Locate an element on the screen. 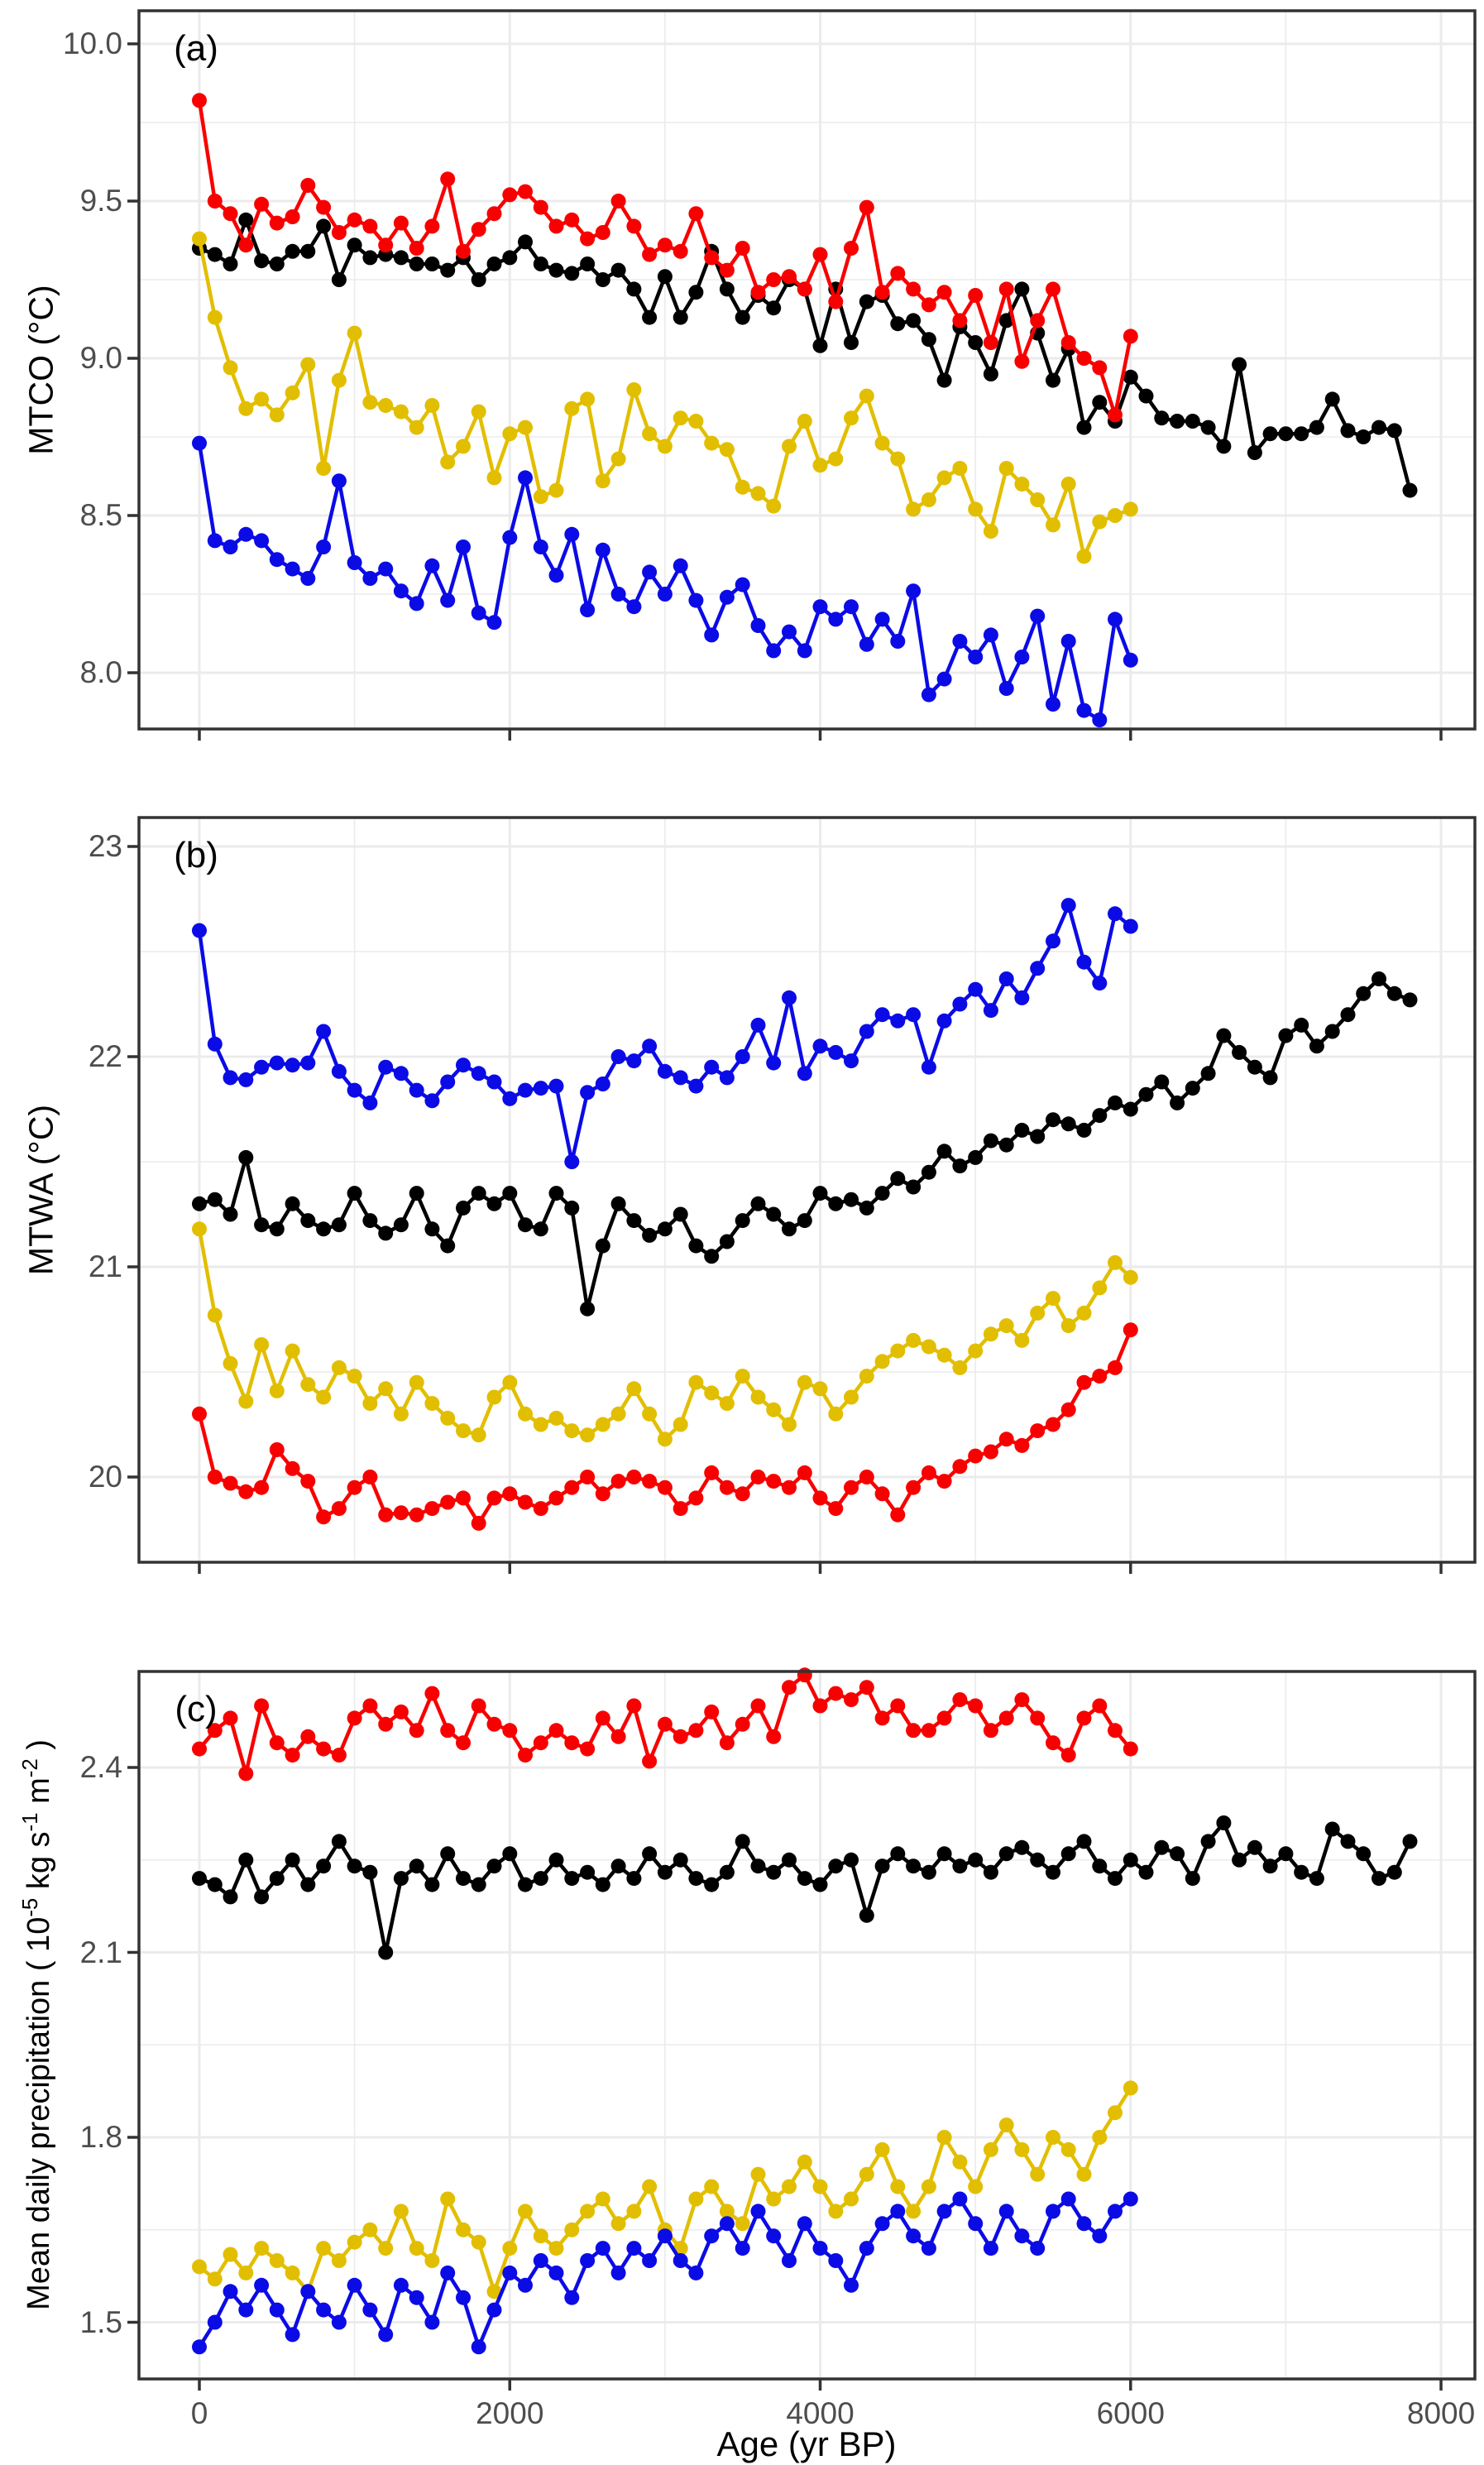 Image resolution: width=1484 pixels, height=2465 pixels. panel-label-b: (b) is located at coordinates (196, 855).